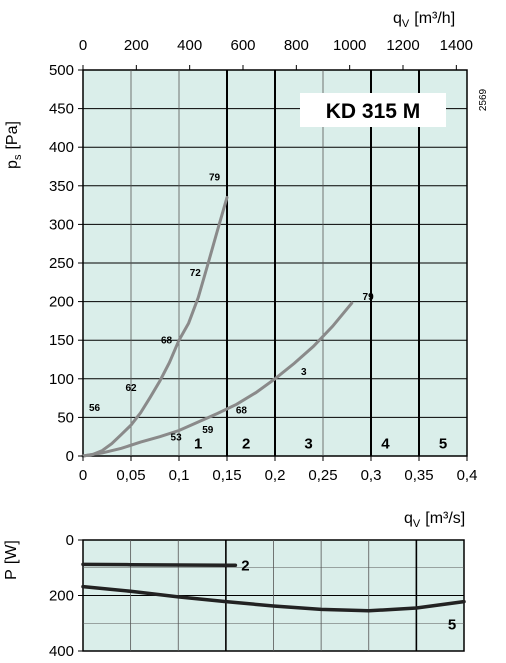 This screenshot has height=663, width=506. Describe the element at coordinates (61, 596) in the screenshot. I see `power-y-tick-label: 200` at that location.